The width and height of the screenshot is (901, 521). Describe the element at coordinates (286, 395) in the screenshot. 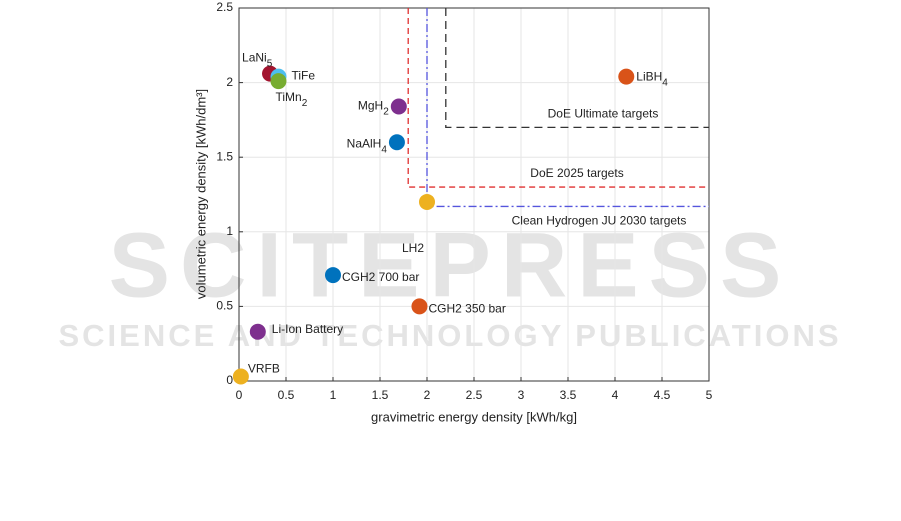

I see `x-tick-label: 0.5` at that location.